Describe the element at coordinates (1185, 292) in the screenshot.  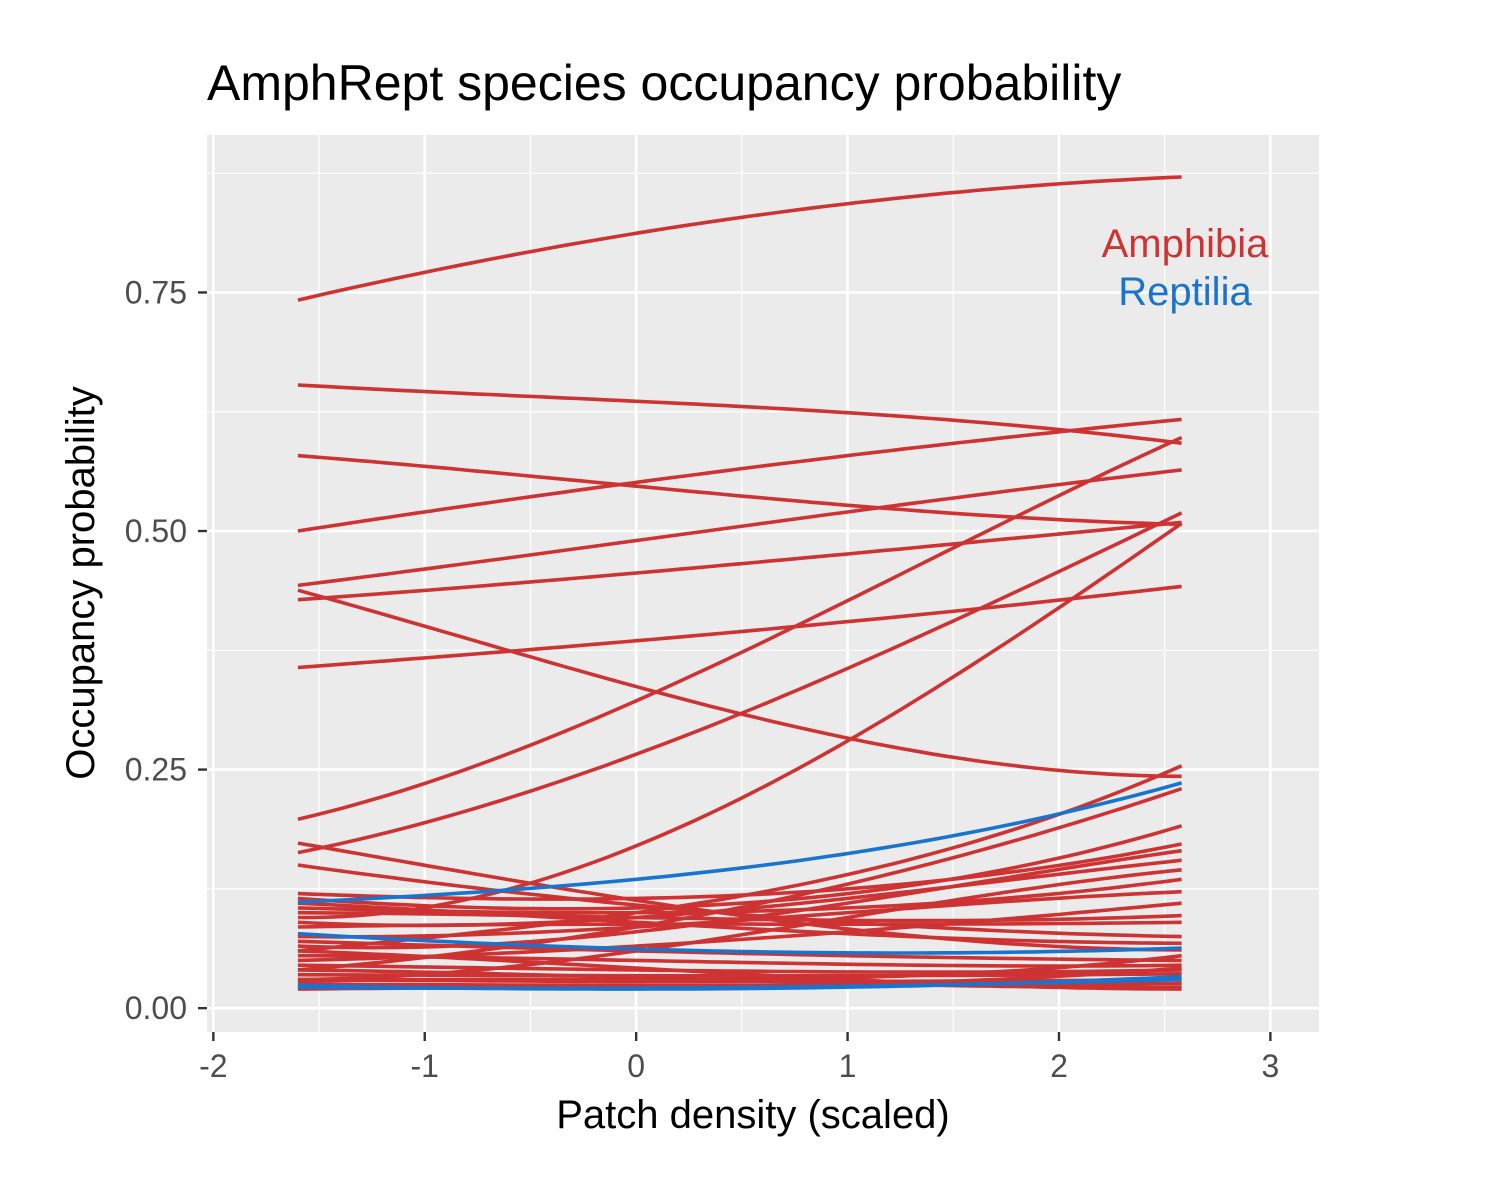
I see `legend-label-reptilia: Reptilia` at that location.